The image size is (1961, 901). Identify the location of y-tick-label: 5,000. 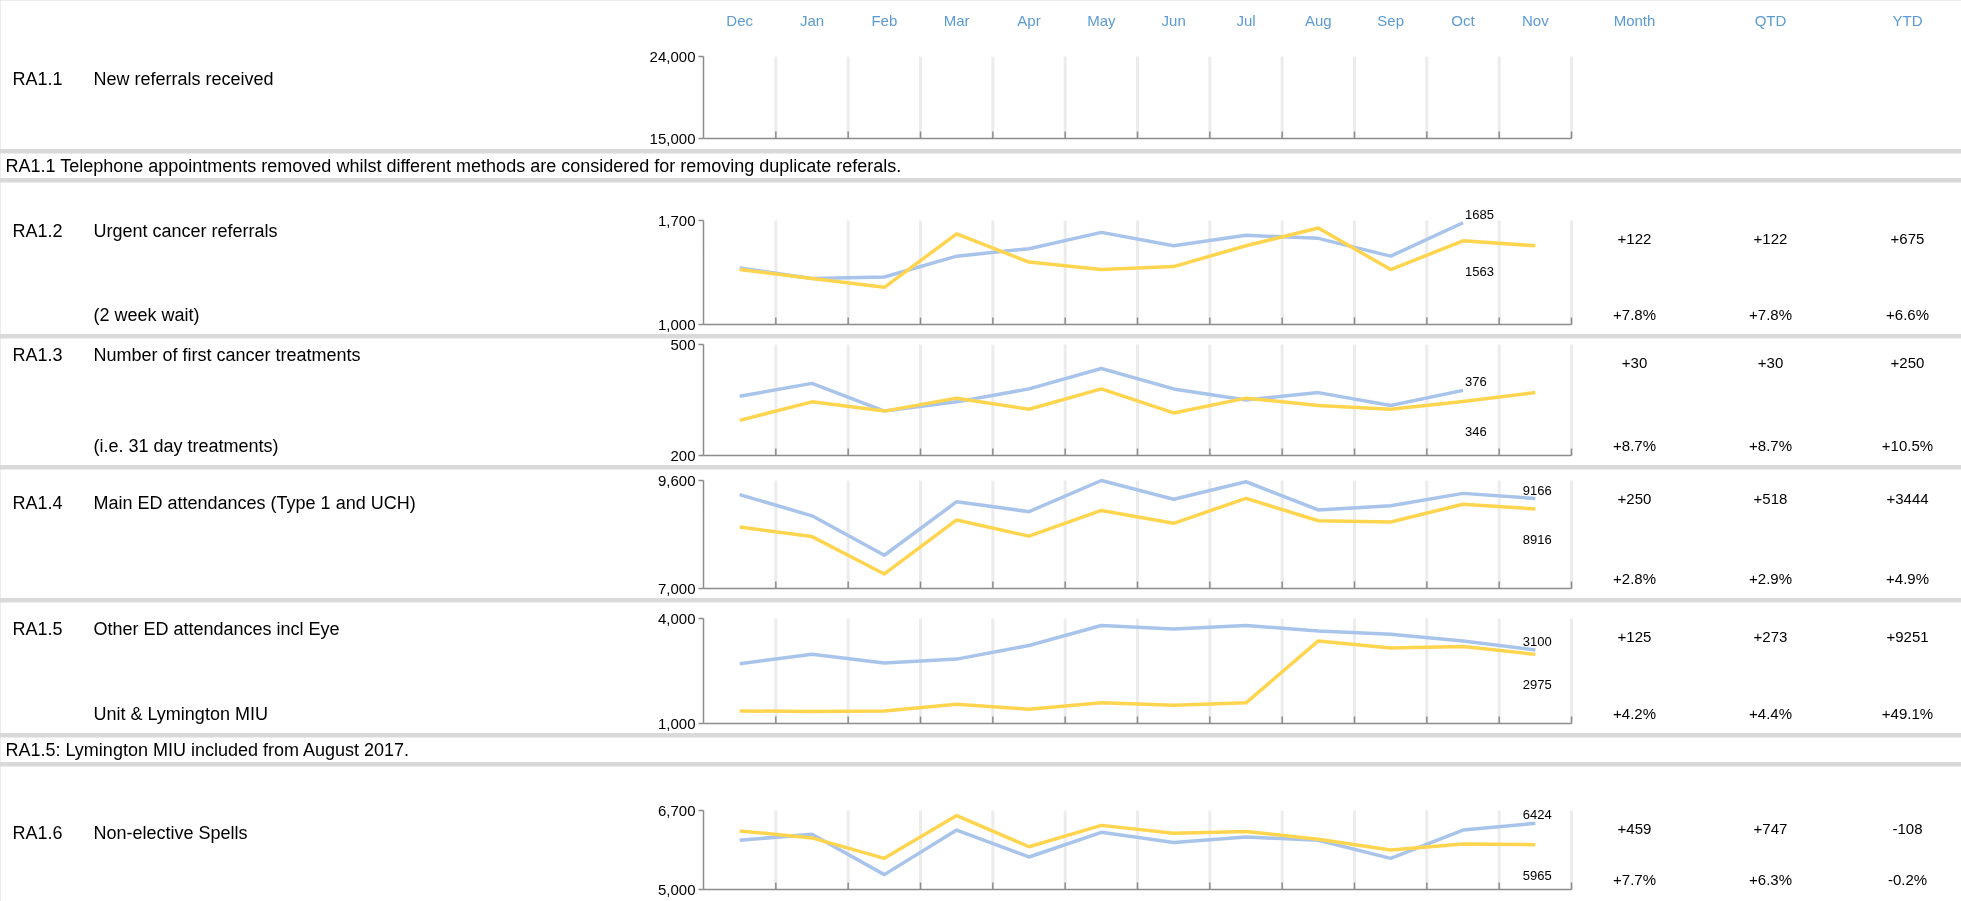
(676, 889).